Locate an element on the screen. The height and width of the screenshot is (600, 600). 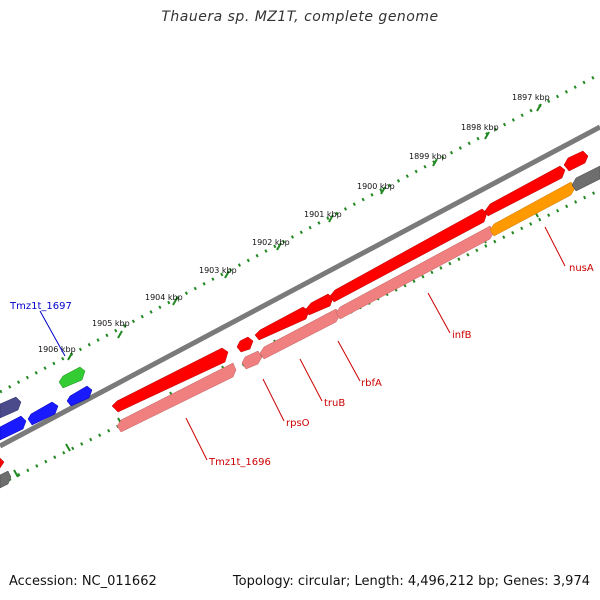
map-title: Thauera sp. MZ1T, complete genome is located at coordinates (300, 17).